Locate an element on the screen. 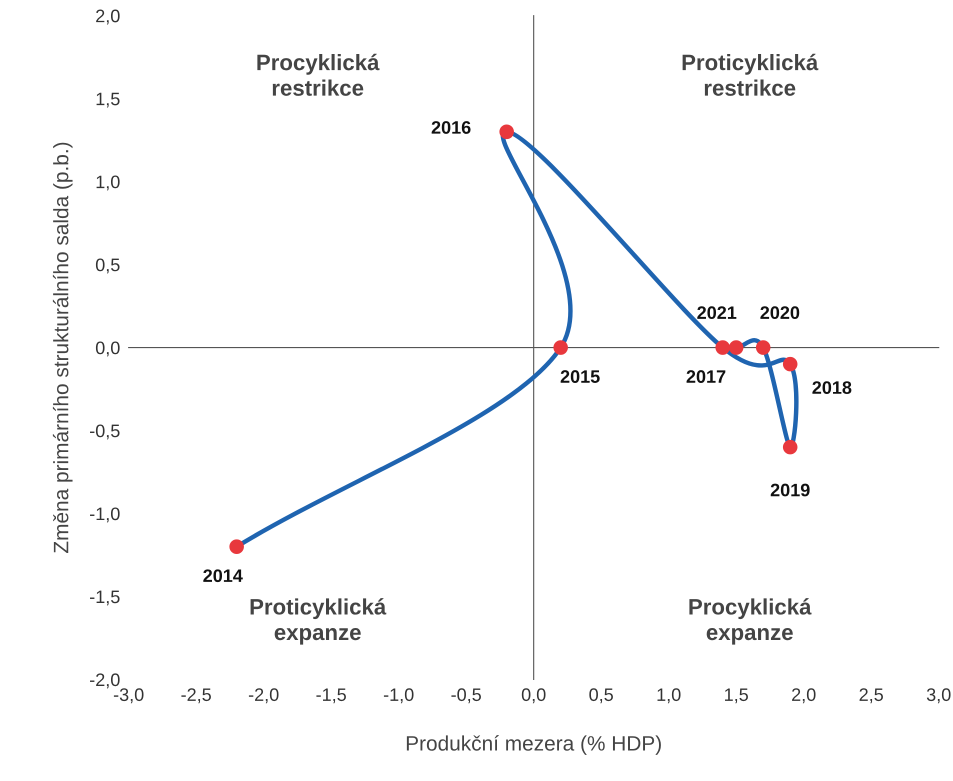  annotation: 2017 is located at coordinates (706, 376).